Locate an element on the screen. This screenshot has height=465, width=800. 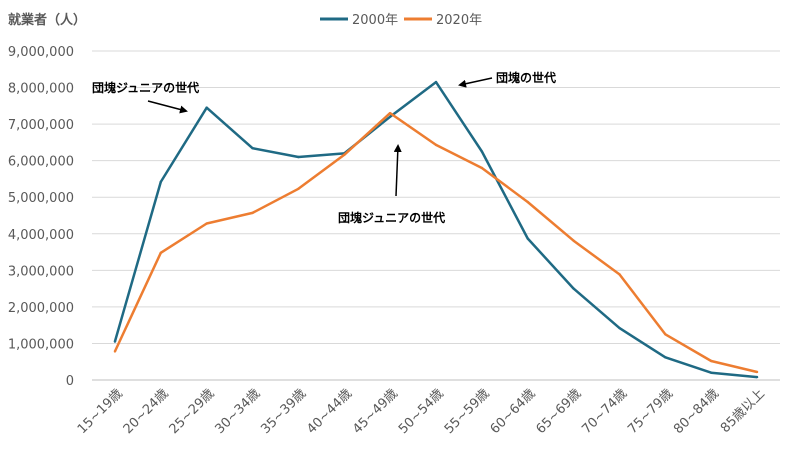
y-tick-label: 1,000,000 is located at coordinates (41, 344).